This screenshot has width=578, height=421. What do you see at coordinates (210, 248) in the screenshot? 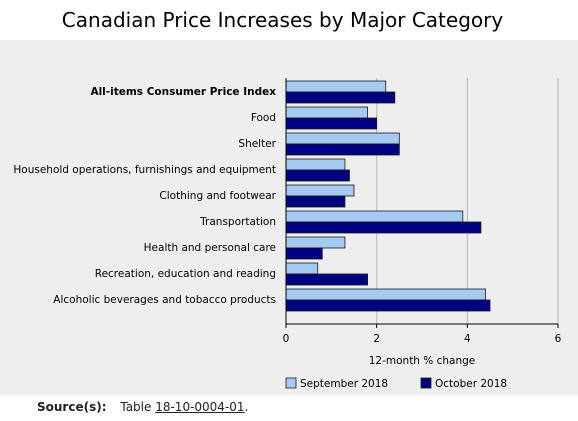
I see `category-label-6: Health and personal care` at bounding box center [210, 248].